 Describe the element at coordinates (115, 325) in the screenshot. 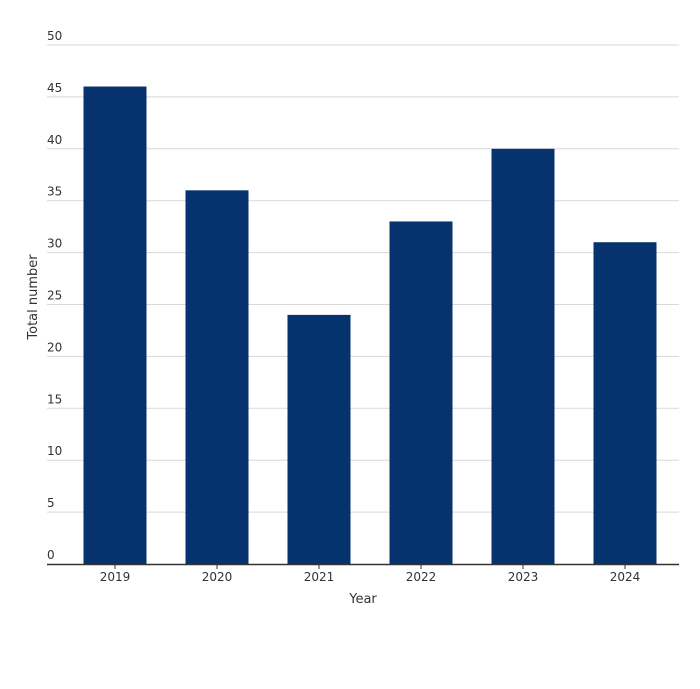

I see `bar-2019` at that location.